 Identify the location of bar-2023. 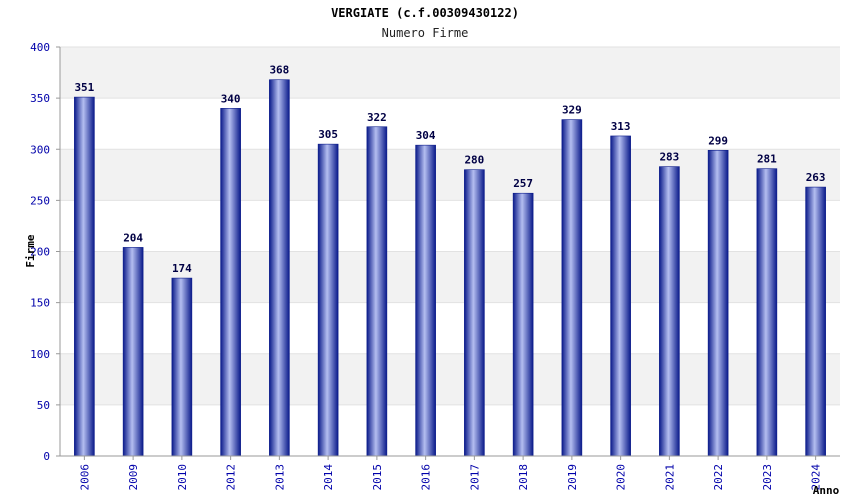
(767, 312).